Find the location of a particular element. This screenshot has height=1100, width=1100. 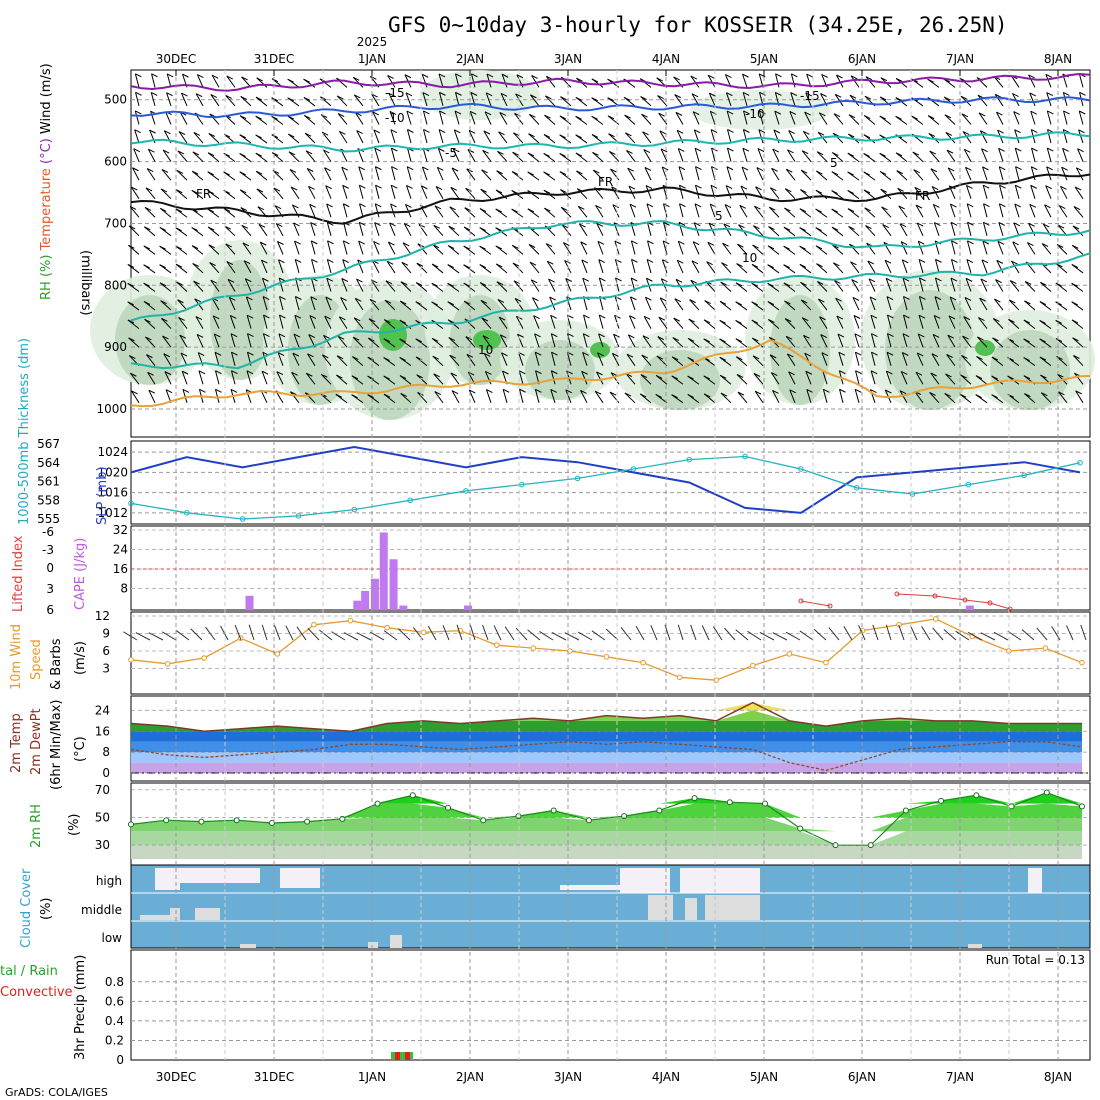

rh-shade-upper is located at coordinates (760, 110).